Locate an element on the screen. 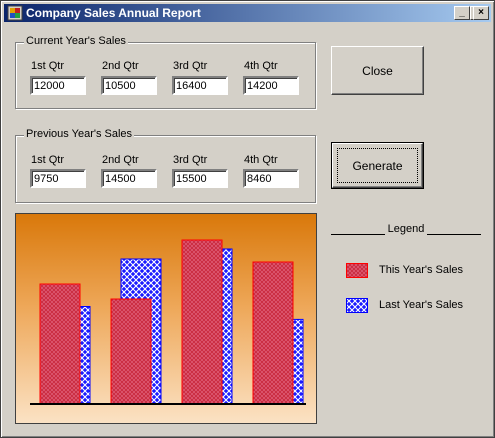 Image resolution: width=495 pixels, height=438 pixels. generate-button-label: Generate is located at coordinates (377, 166).